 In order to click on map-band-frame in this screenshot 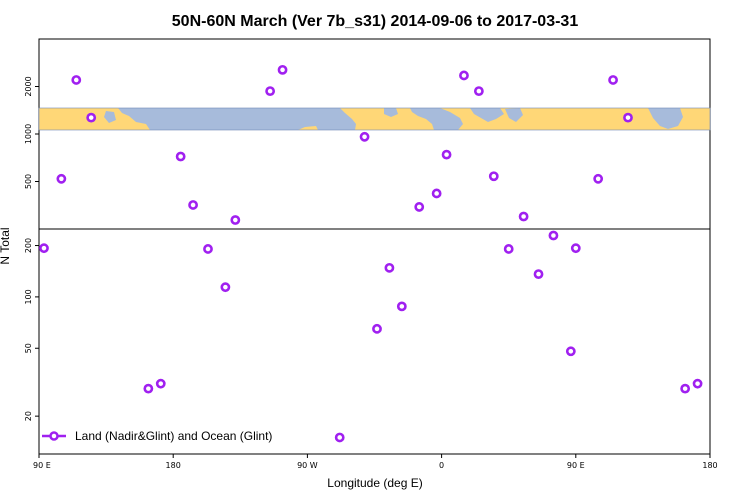, I will do `click(374, 119)`.